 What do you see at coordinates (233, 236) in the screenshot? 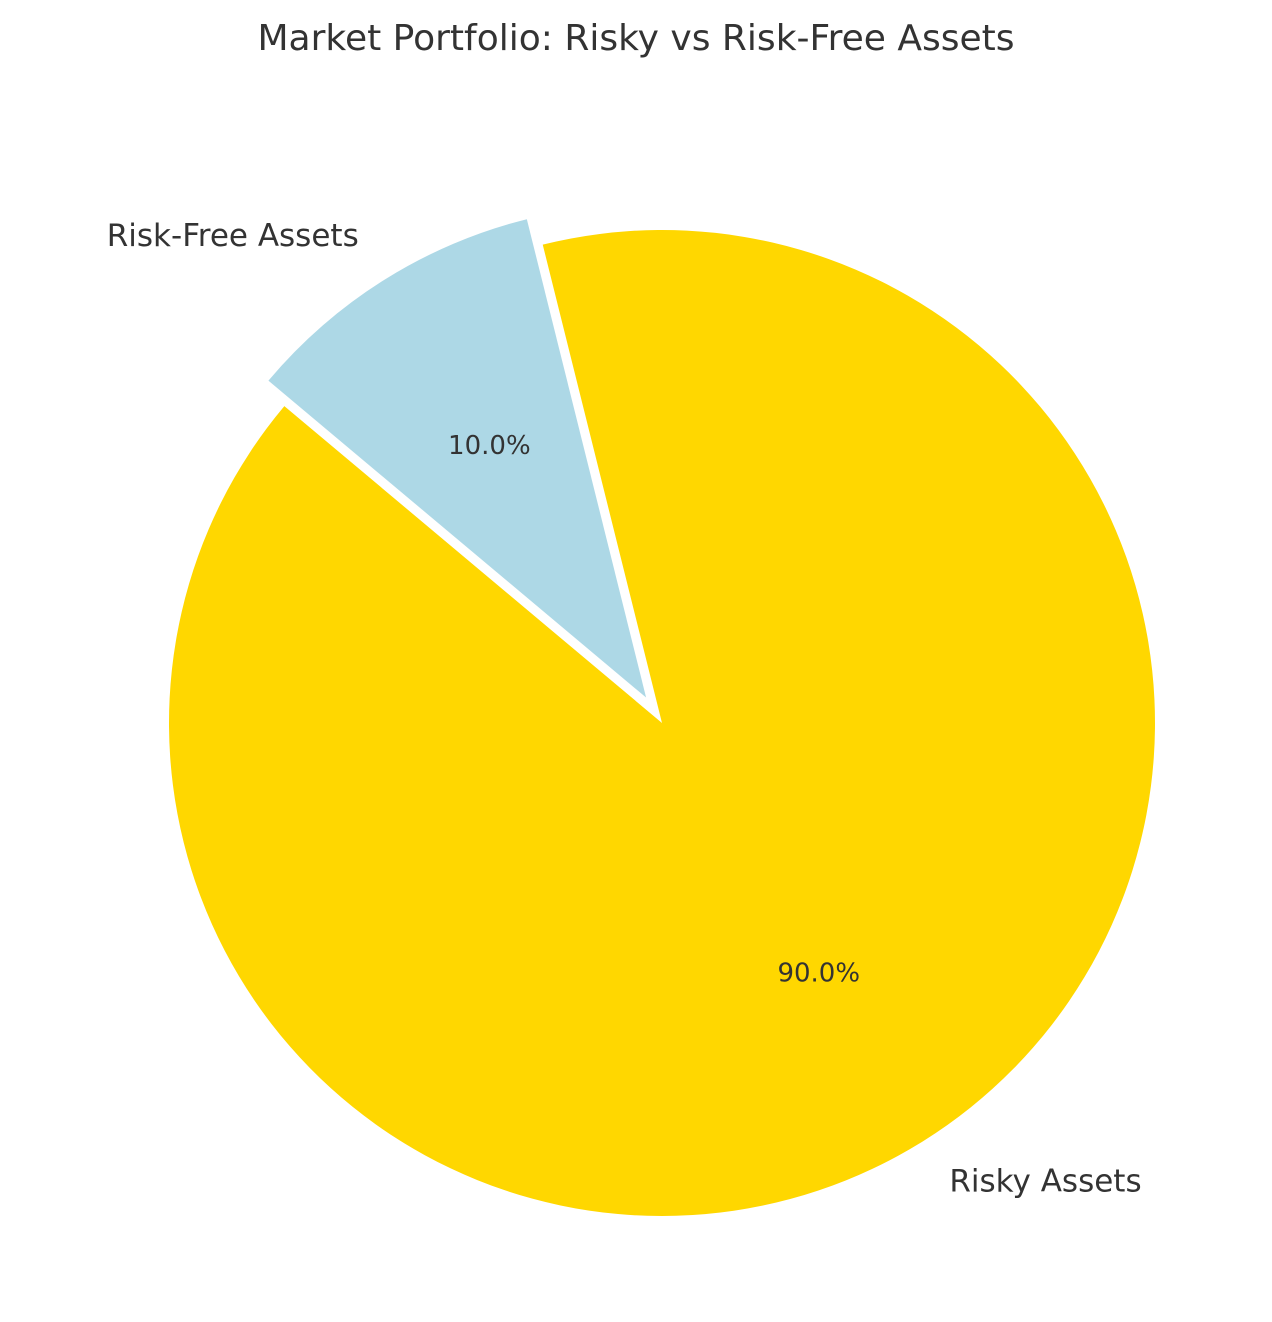
I see `slice-label-risk-free-assets: Risk-Free Assets` at bounding box center [233, 236].